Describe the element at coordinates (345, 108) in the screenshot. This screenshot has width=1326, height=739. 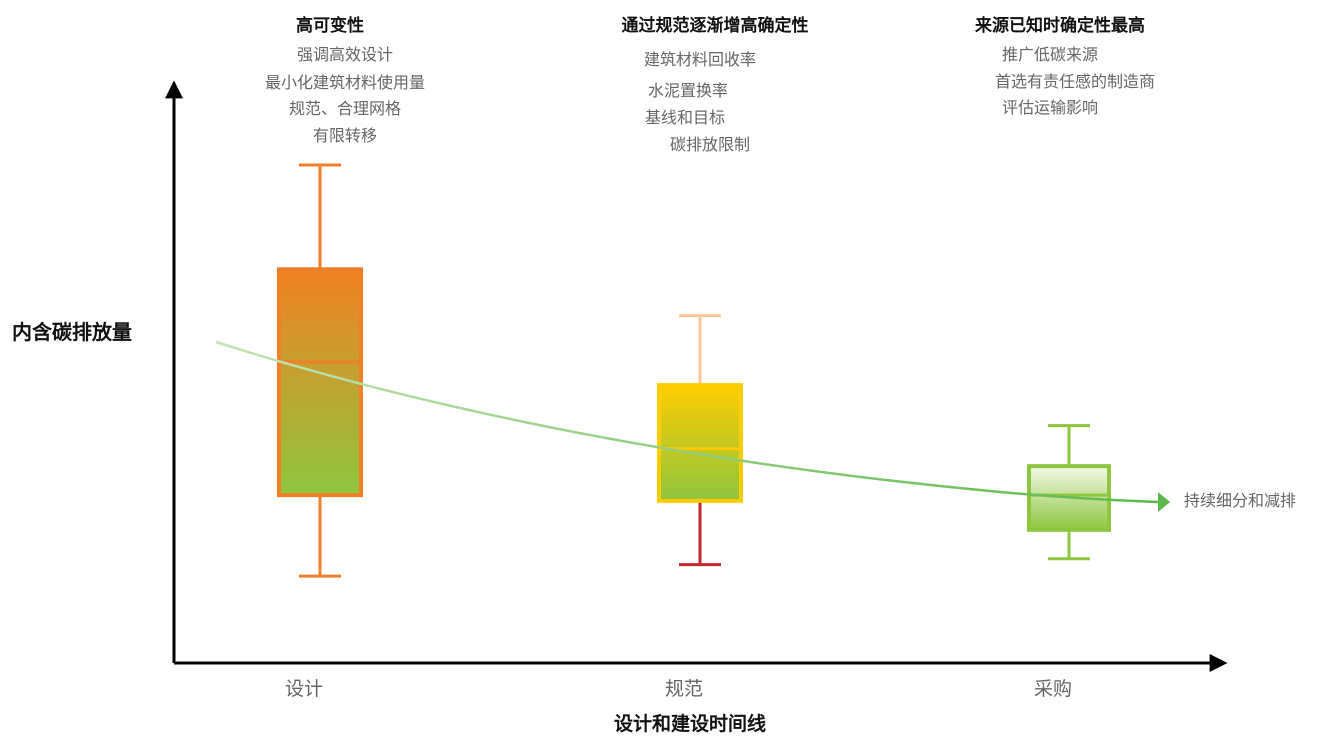
I see `box-note: 规范、合理网格` at that location.